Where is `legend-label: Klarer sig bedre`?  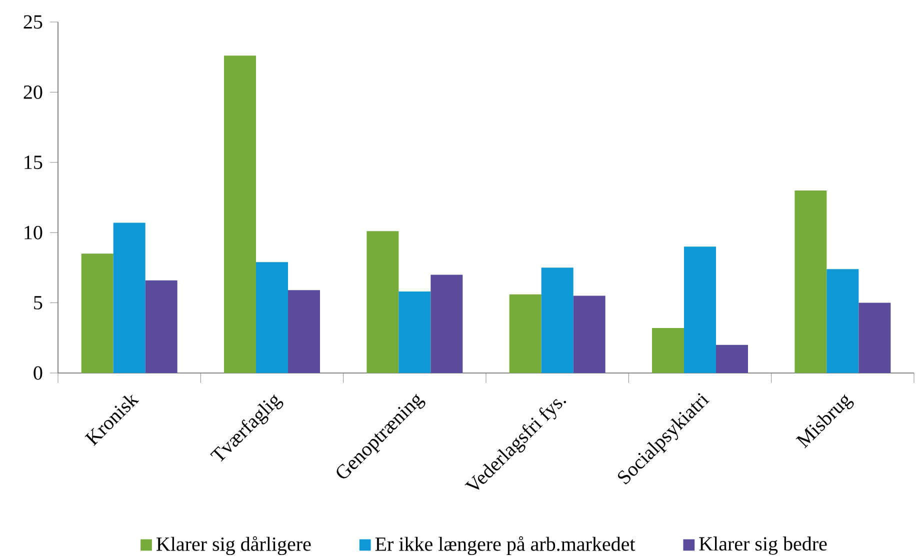 legend-label: Klarer sig bedre is located at coordinates (763, 545).